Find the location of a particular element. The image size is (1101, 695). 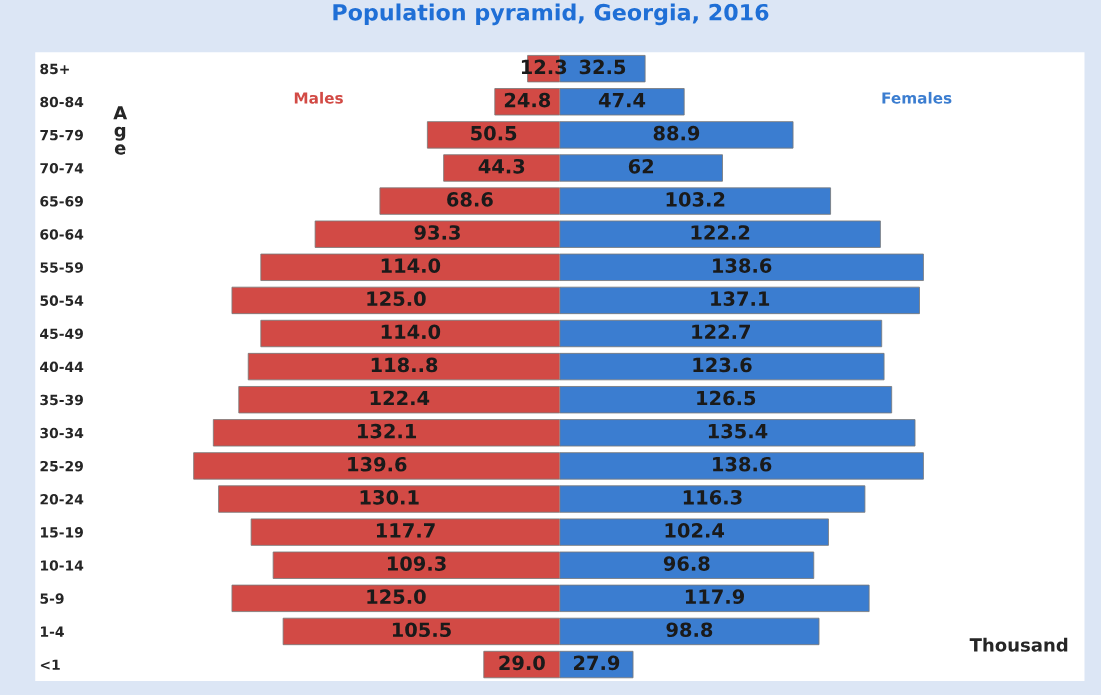

y-tick-label: 30-34 is located at coordinates (62, 433).